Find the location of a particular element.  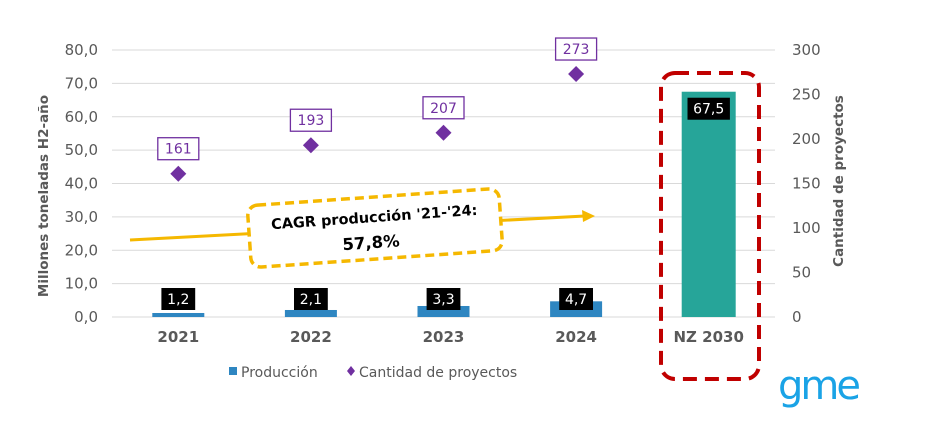

bar-value-label: 4,7 is located at coordinates (576, 300).